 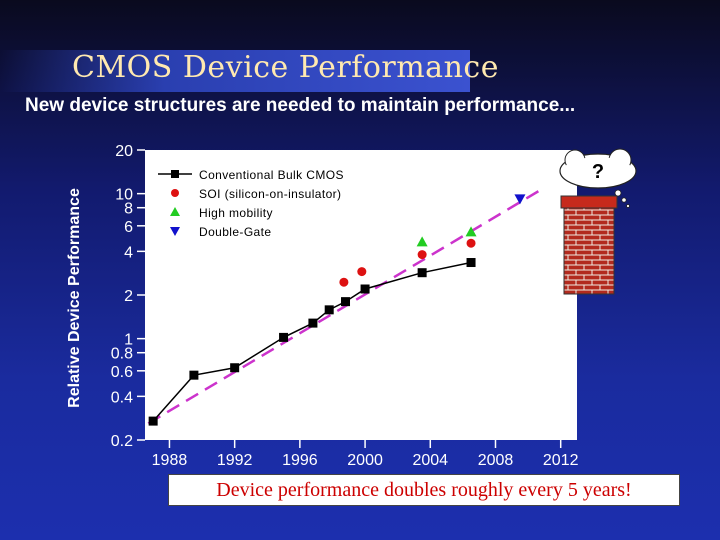 What do you see at coordinates (122, 354) in the screenshot?
I see `y-tick-label: 0.8` at bounding box center [122, 354].